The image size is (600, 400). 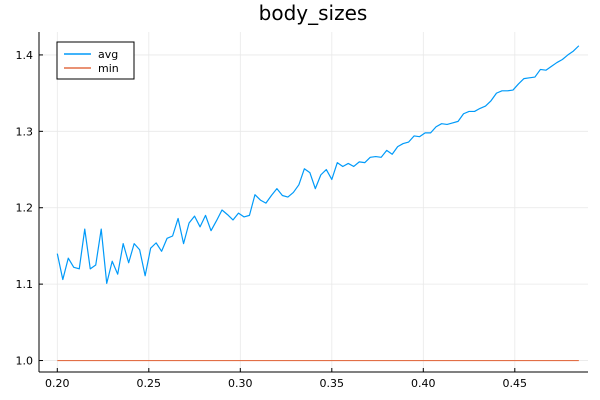 What do you see at coordinates (423, 383) in the screenshot?
I see `x-tick-label: 0.40` at bounding box center [423, 383].